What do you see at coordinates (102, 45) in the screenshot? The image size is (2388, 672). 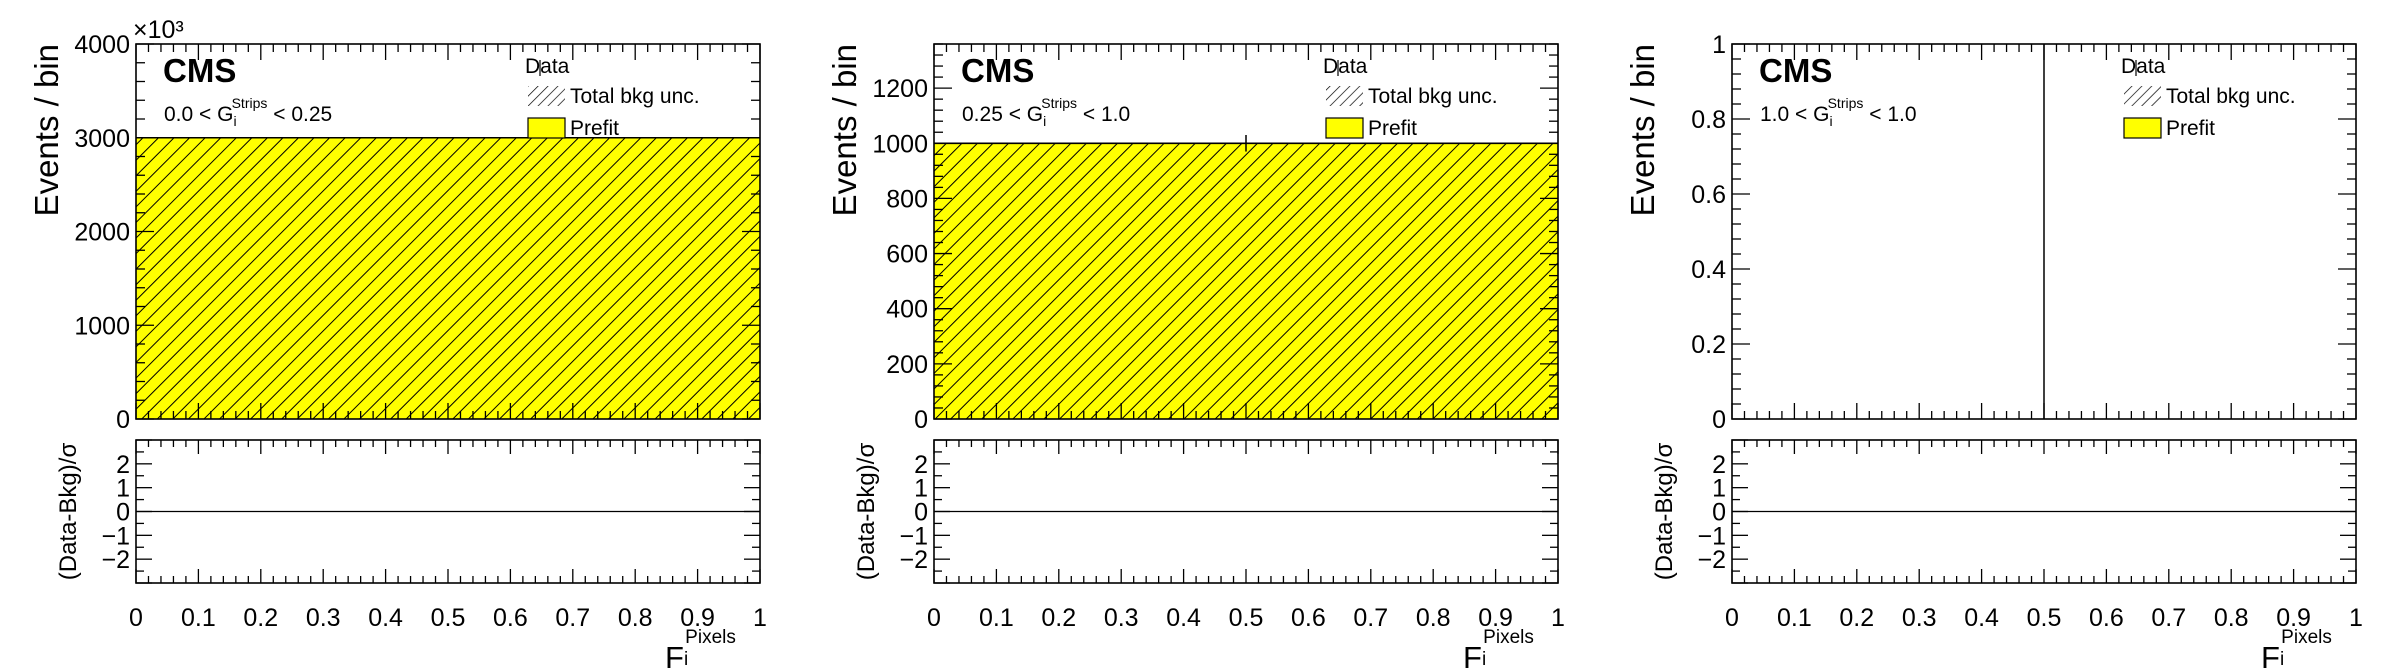 I see `y-tick-label: 4000` at bounding box center [102, 45].